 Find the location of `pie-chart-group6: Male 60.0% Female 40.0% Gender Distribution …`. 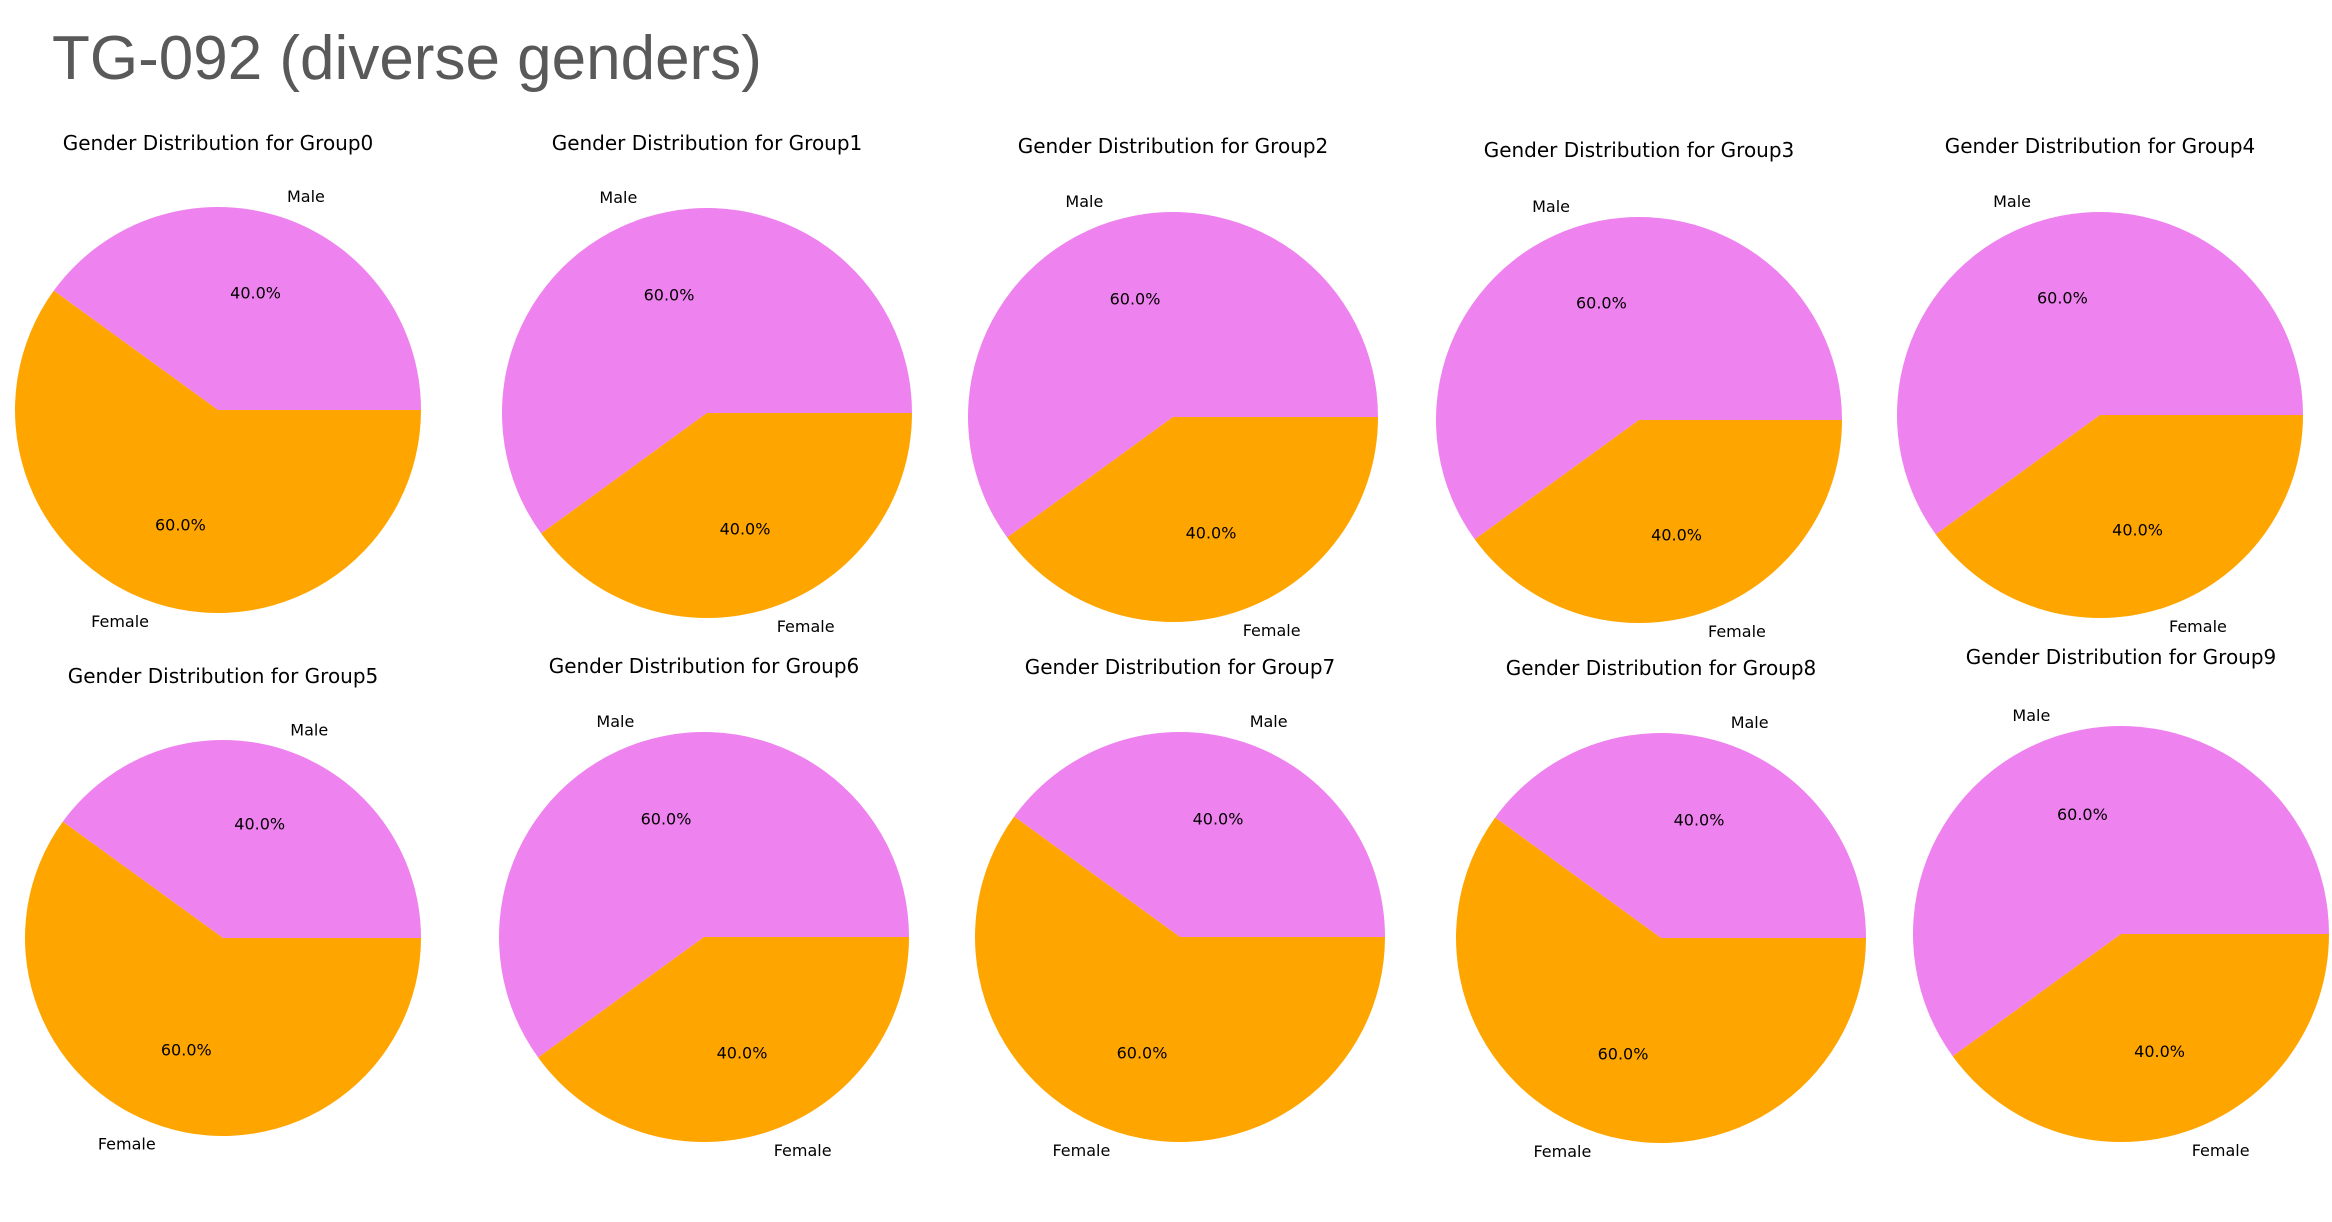

pie-chart-group6: Male 60.0% Female 40.0% Gender Distribution … is located at coordinates (704, 907).